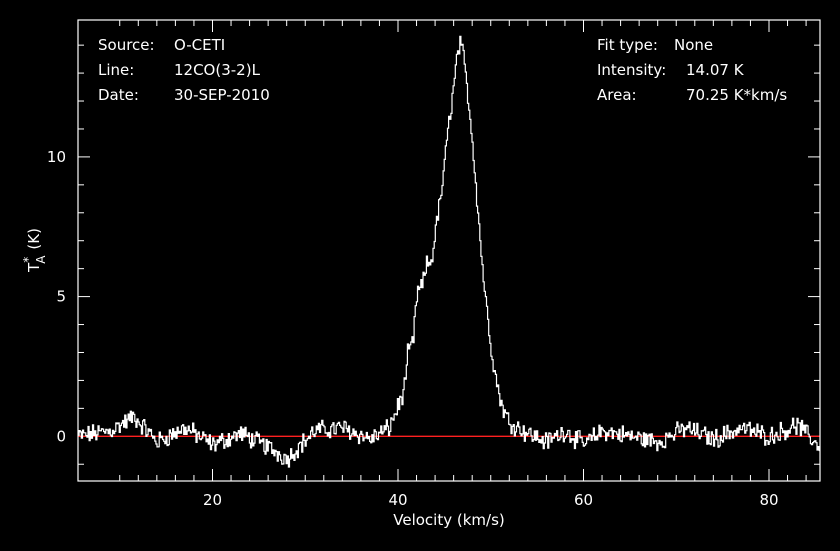  Describe the element at coordinates (715, 70) in the screenshot. I see `intensity-value: 14.07 K` at that location.